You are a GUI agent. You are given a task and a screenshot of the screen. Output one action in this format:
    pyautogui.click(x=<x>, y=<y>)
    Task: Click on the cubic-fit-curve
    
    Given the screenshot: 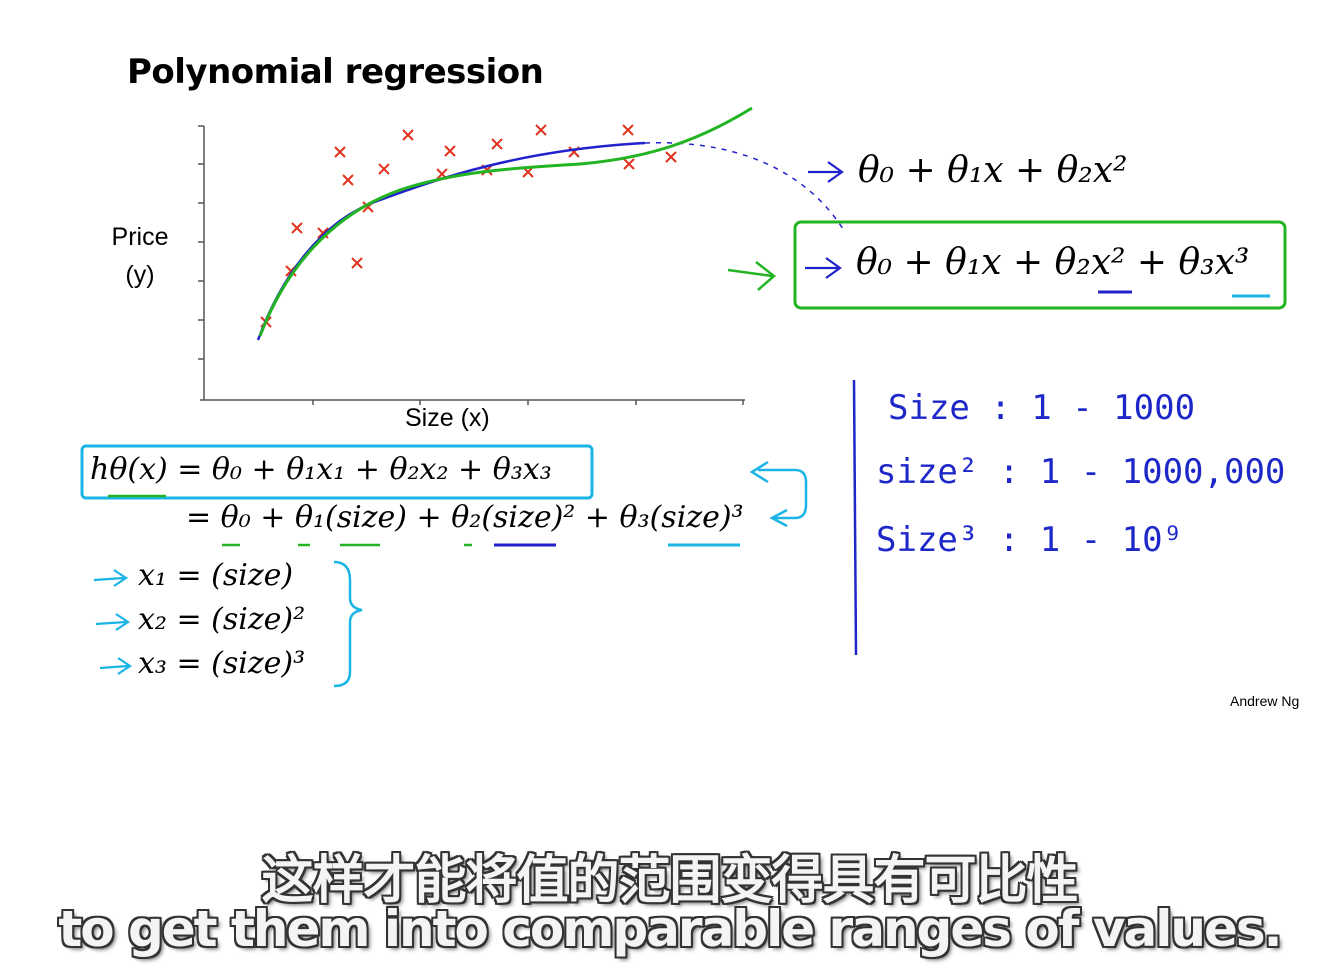 What is the action you would take?
    pyautogui.click(x=505, y=221)
    